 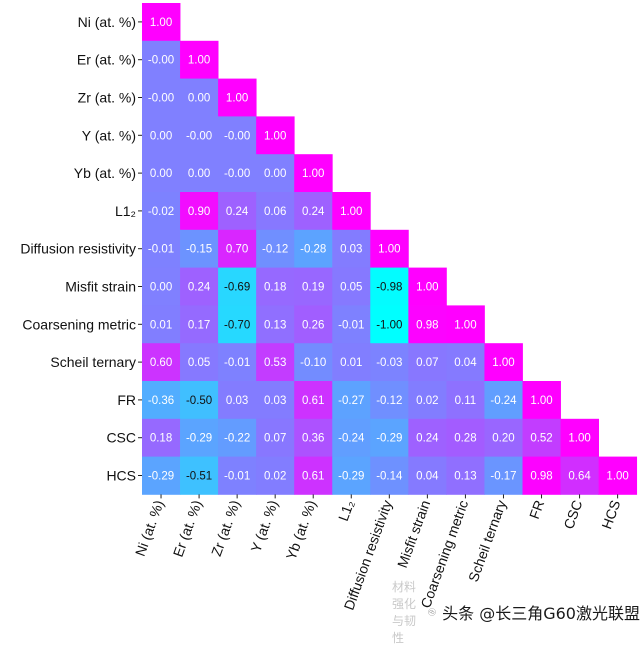 I want to click on row-label-yb-at: Yb (at. %), so click(x=105, y=173).